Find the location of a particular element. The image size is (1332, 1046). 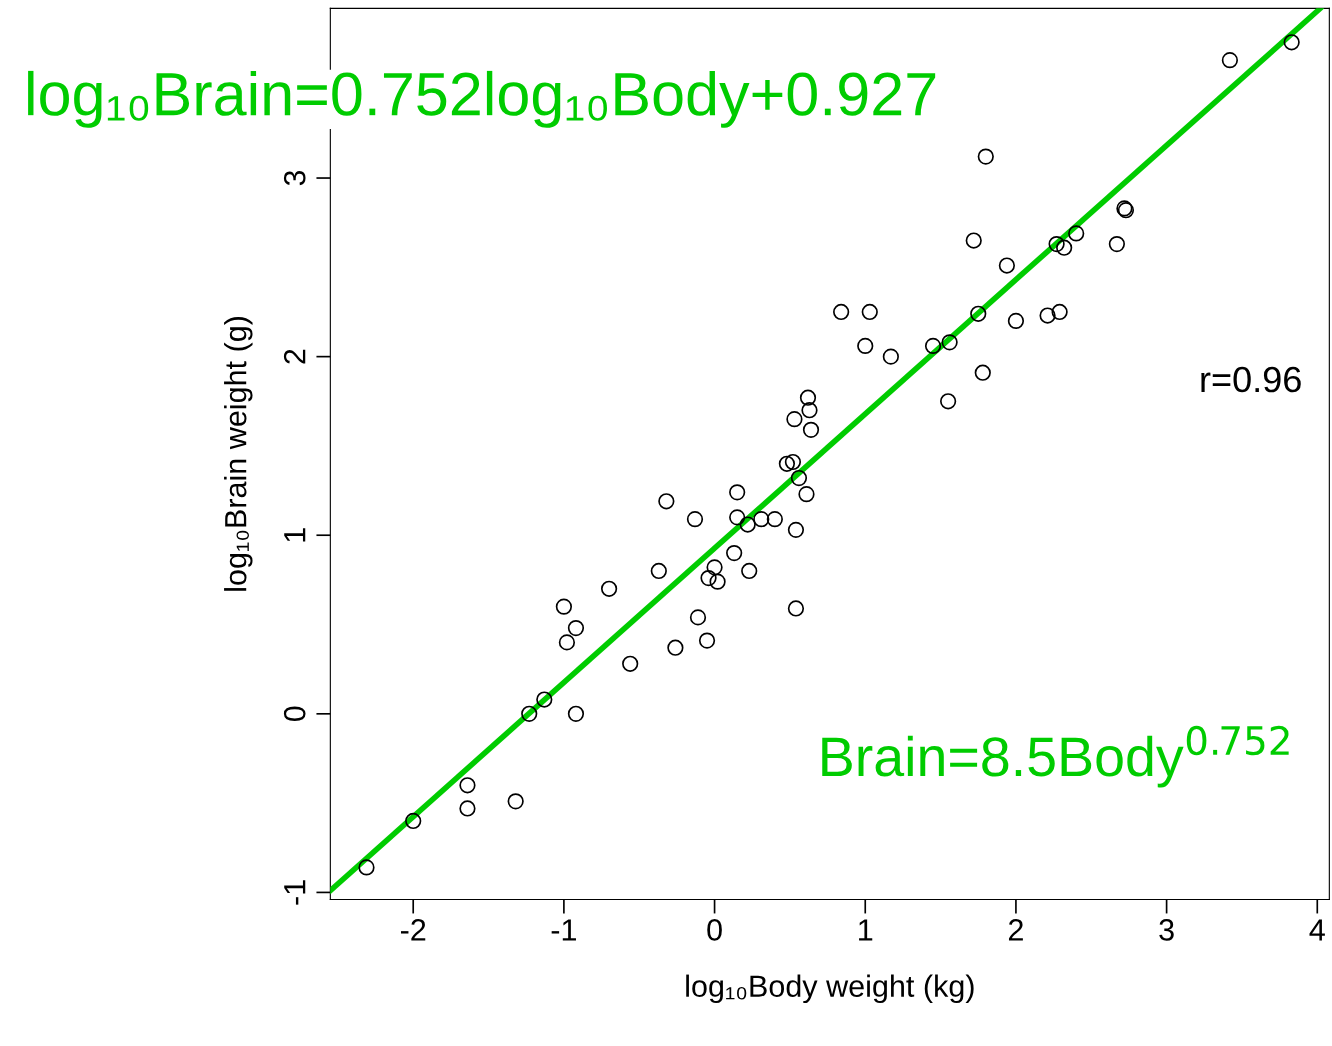

x-tick-label: -1 is located at coordinates (563, 930).